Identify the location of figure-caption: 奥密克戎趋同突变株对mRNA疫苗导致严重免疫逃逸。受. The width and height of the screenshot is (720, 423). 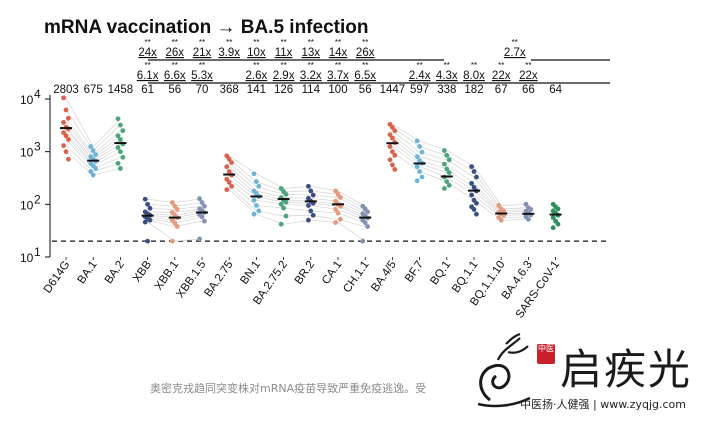
(288, 388).